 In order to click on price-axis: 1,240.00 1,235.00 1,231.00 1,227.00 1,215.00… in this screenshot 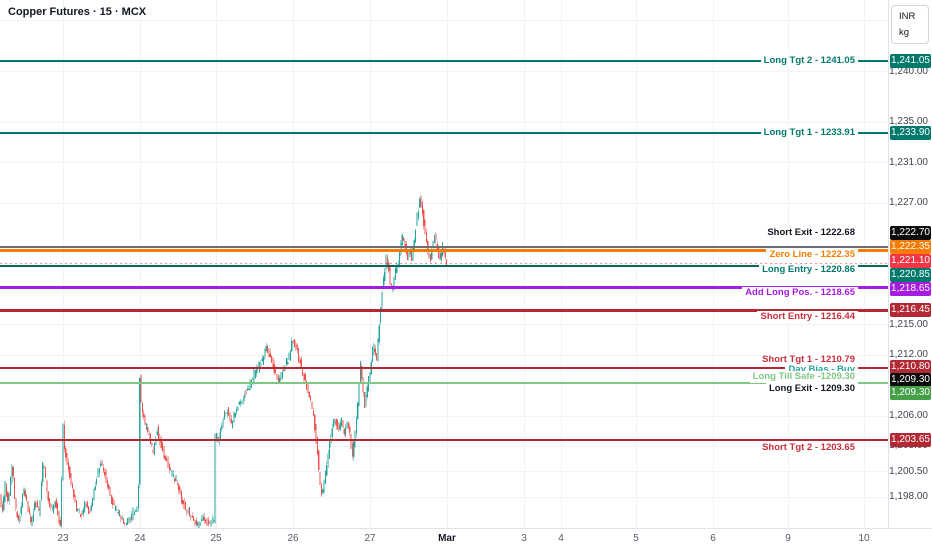, I will do `click(910, 264)`.